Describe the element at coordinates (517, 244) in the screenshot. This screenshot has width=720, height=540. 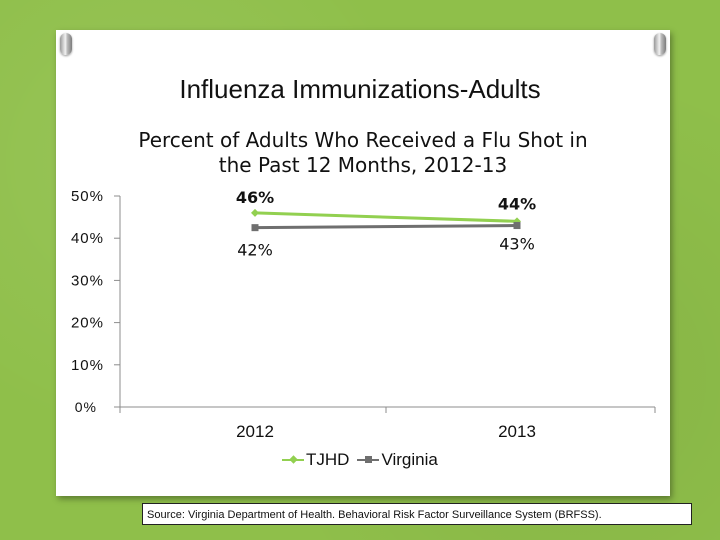
I see `data-label-virginia: 43%` at that location.